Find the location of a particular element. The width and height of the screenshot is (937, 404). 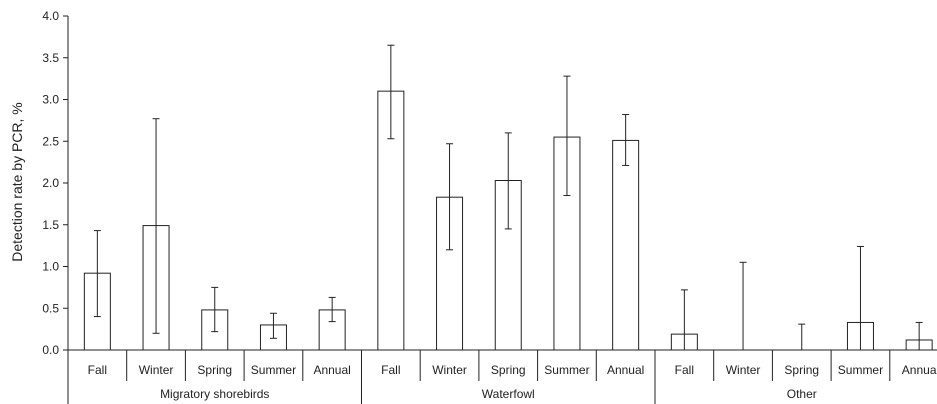

y-tick-label: 2.5 is located at coordinates (50, 141).